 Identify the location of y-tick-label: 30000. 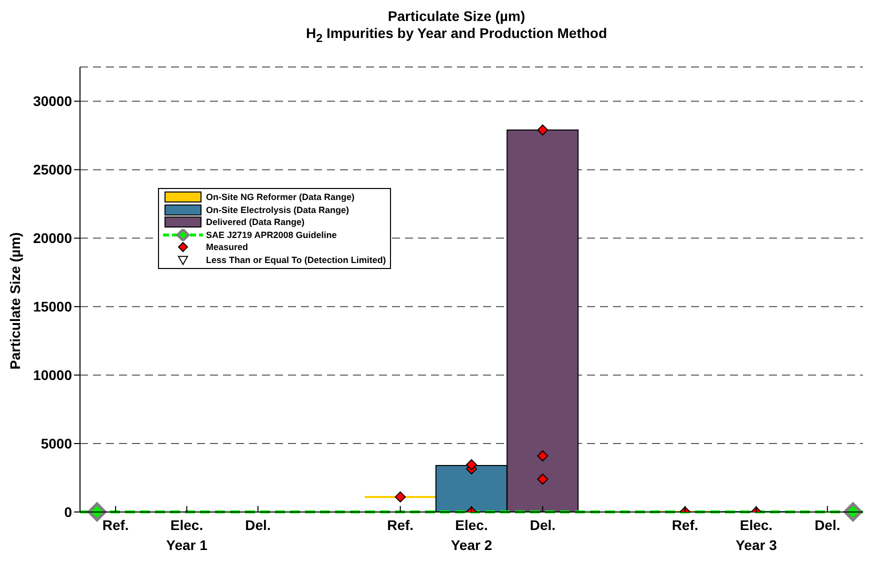
(52, 101).